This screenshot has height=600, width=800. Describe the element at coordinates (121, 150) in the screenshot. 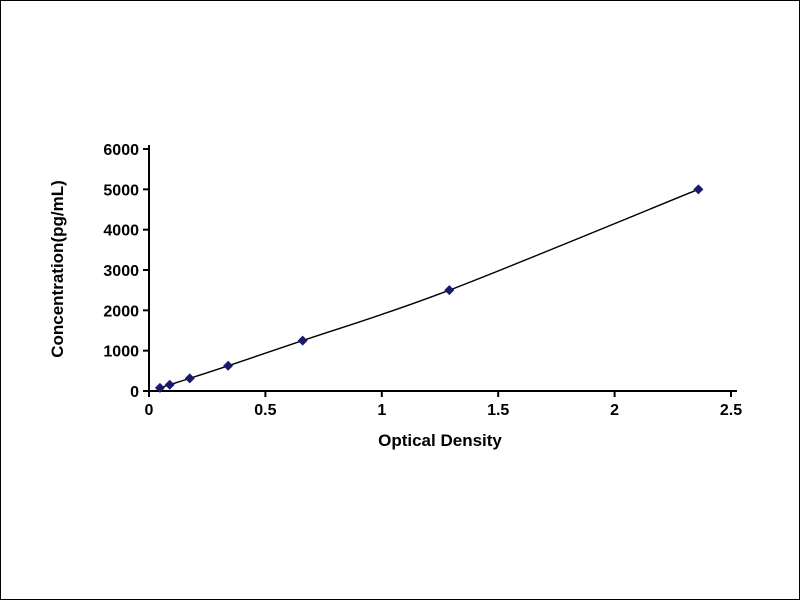

I see `y-tick-label: 6000` at that location.